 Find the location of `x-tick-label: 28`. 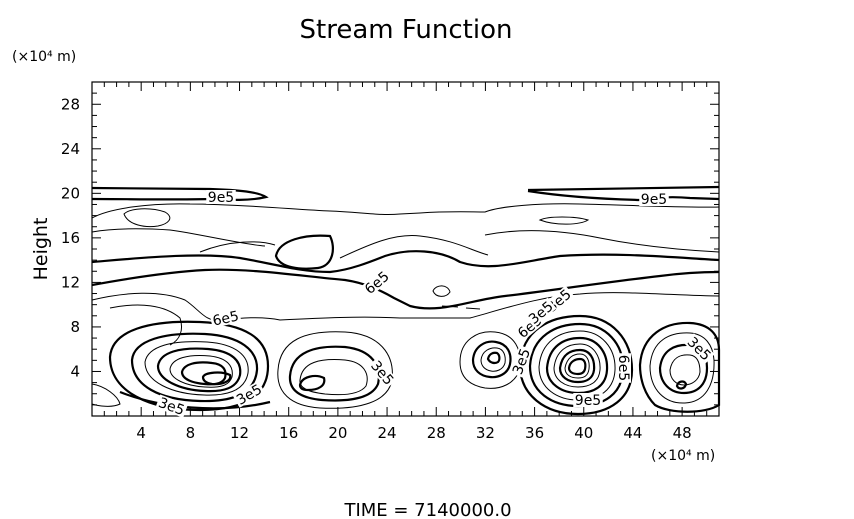

x-tick-label: 28 is located at coordinates (436, 433).